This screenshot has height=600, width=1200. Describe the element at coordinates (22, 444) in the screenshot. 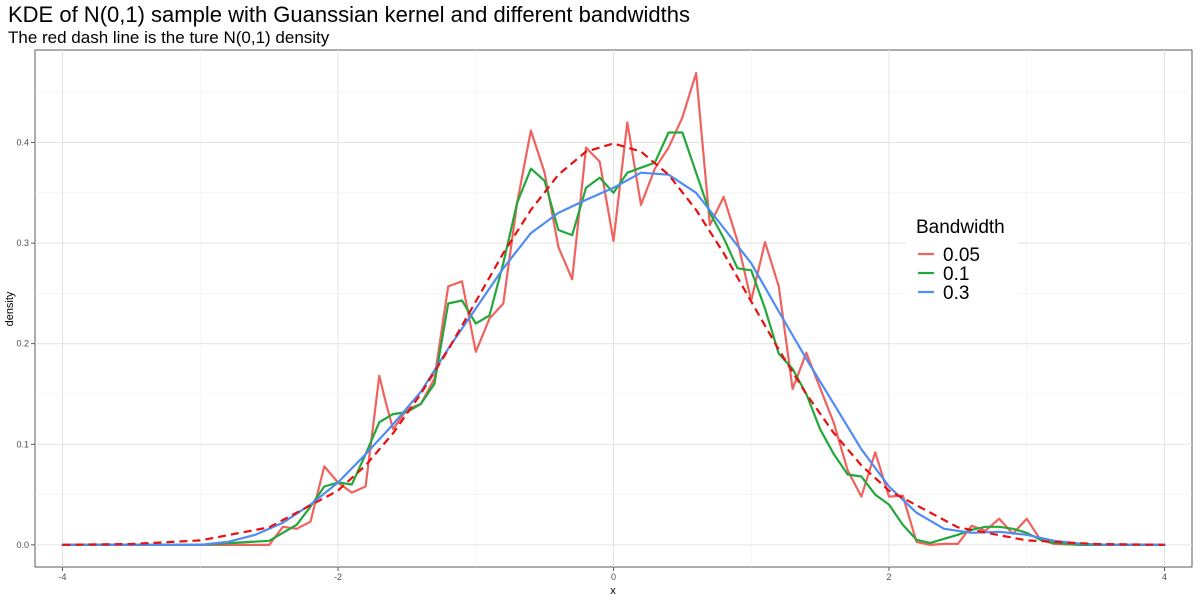

I see `y-tick-label: 0.1` at that location.